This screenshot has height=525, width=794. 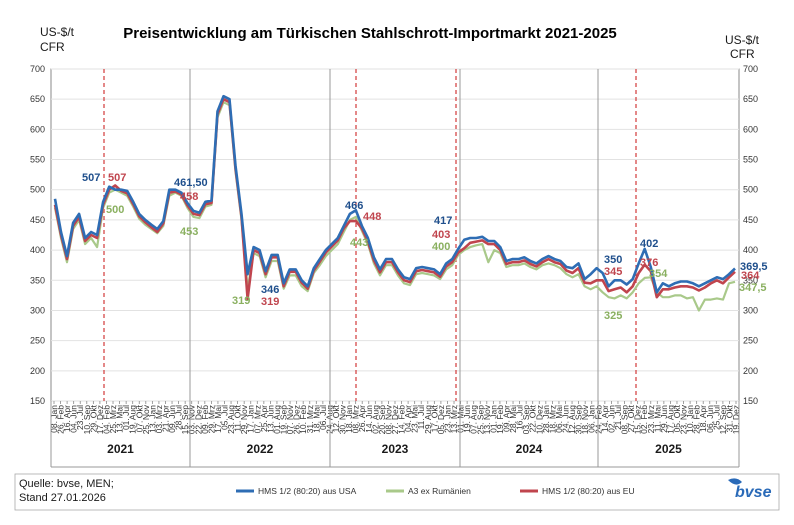 What do you see at coordinates (506, 418) in the screenshot?
I see `x-tick-label: 09. Apr` at bounding box center [506, 418].